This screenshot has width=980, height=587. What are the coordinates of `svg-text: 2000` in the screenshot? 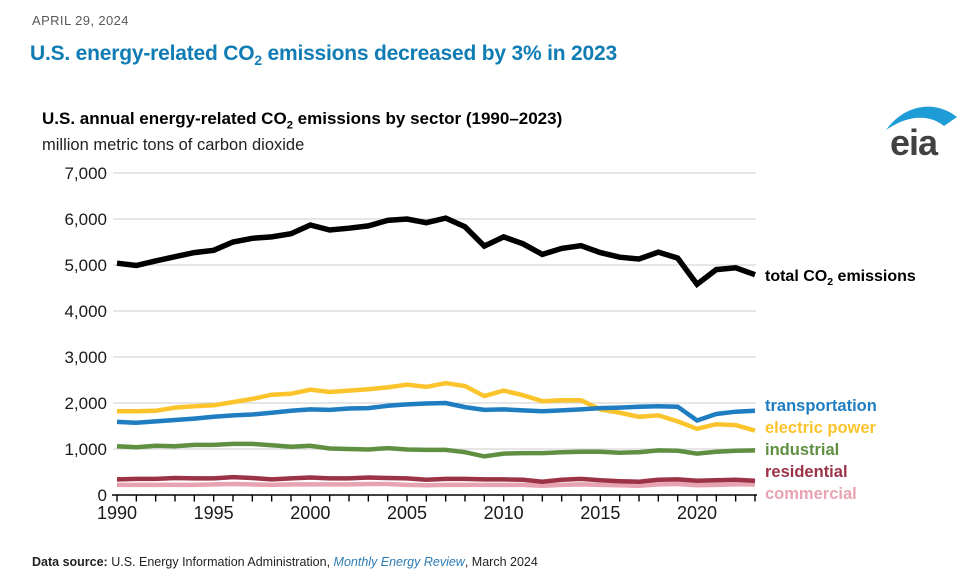 It's located at (310, 513).